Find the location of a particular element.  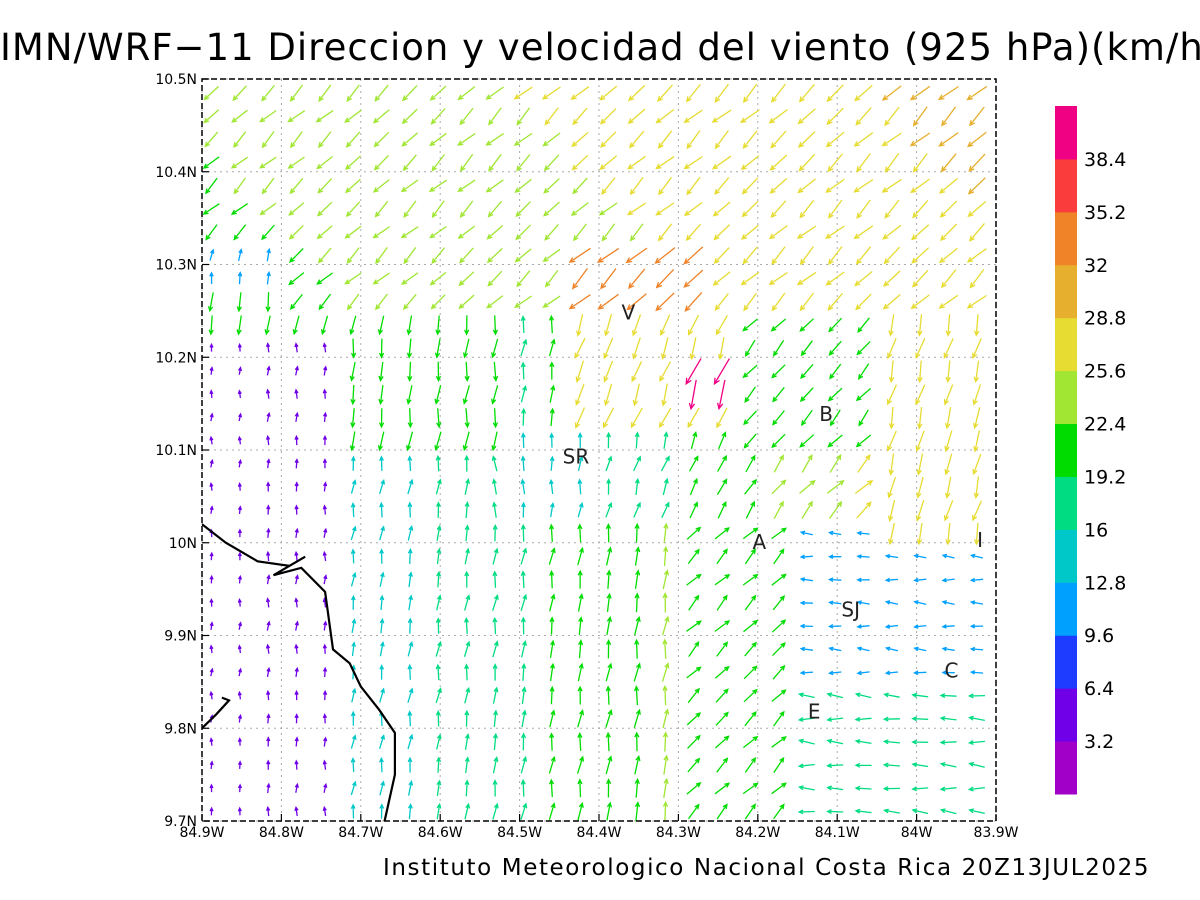

colorbar-label: 3.2 is located at coordinates (1099, 742).